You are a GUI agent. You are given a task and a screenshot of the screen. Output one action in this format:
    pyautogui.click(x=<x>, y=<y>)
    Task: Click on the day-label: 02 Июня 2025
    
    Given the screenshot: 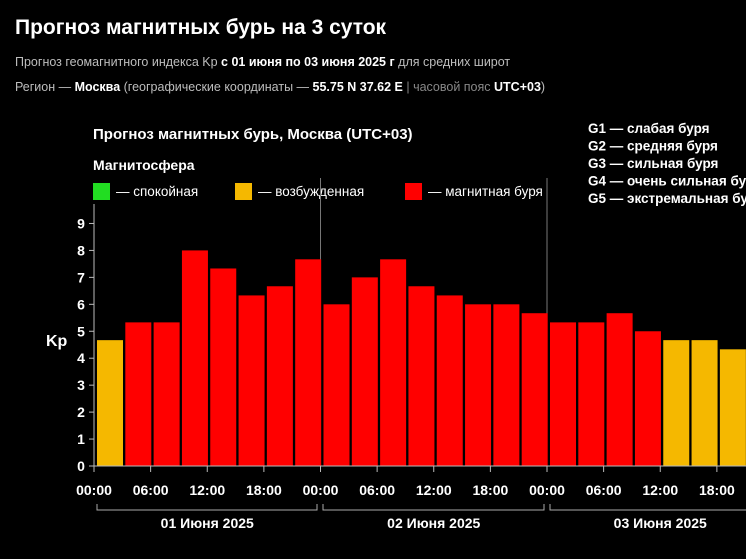 What is the action you would take?
    pyautogui.click(x=433, y=523)
    